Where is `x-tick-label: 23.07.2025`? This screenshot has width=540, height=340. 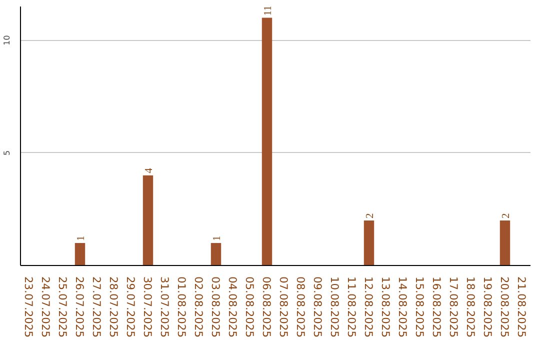
x-tick-label: 23.07.2025 is located at coordinates (28, 307).